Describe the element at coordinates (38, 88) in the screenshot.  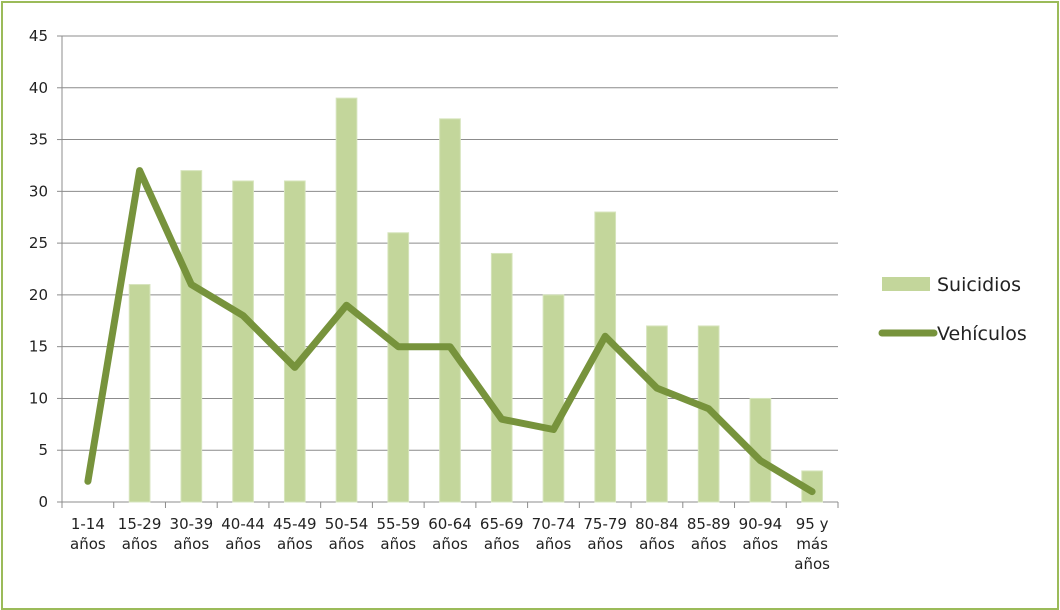
I see `y-tick-label: 40` at that location.